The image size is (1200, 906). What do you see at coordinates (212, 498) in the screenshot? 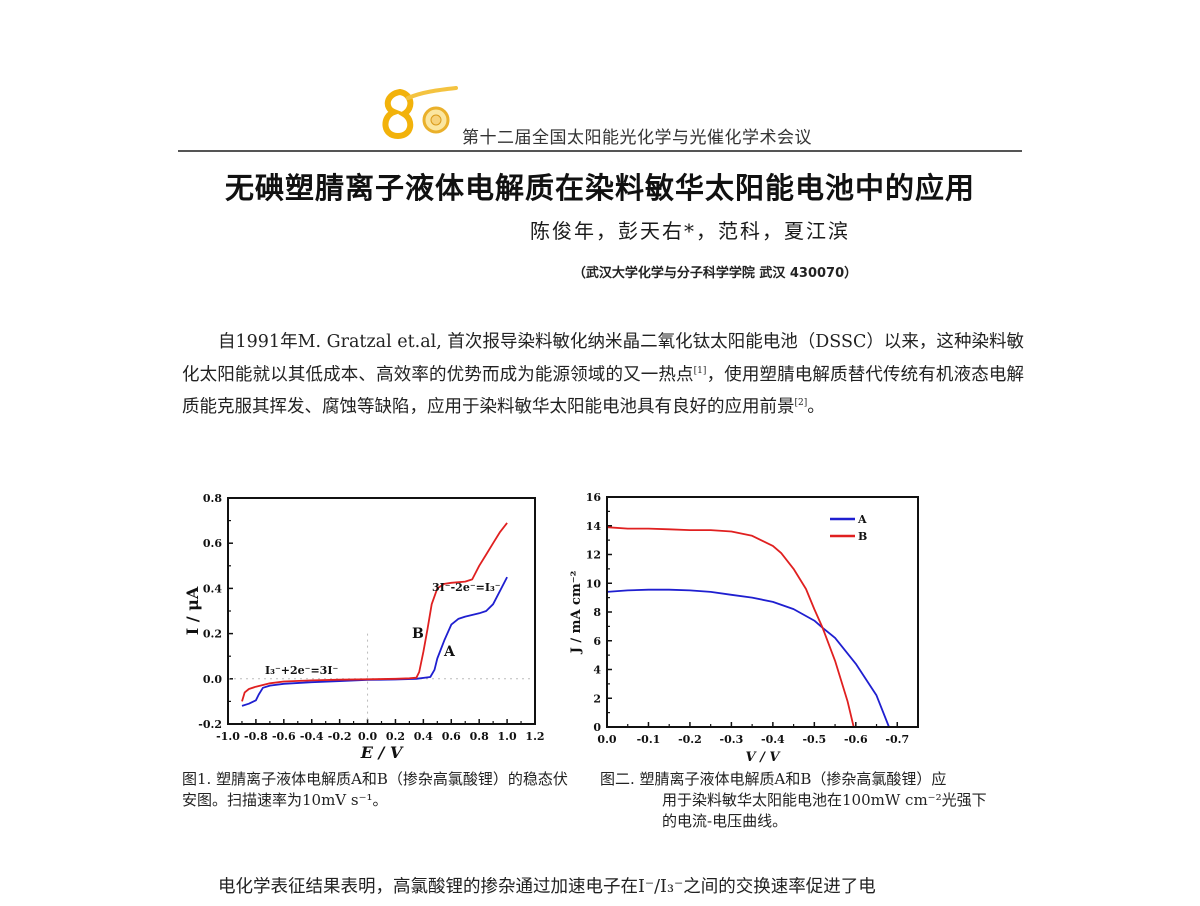
I see `y-tick-label: 0.8` at bounding box center [212, 498].